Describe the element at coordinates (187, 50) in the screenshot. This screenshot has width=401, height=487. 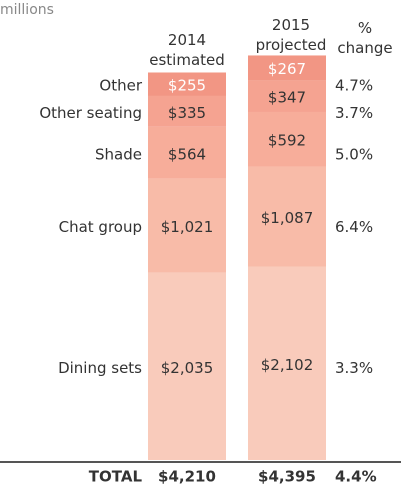
I see `column-header: 2014 estimated` at that location.